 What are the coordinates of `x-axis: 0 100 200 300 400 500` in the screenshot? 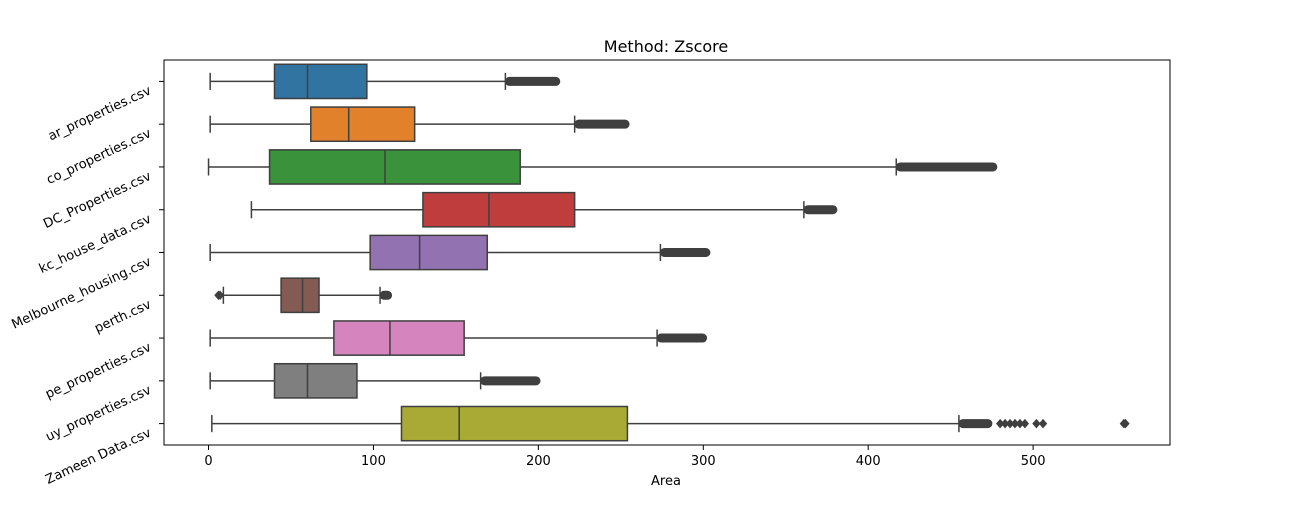 It's located at (625, 457).